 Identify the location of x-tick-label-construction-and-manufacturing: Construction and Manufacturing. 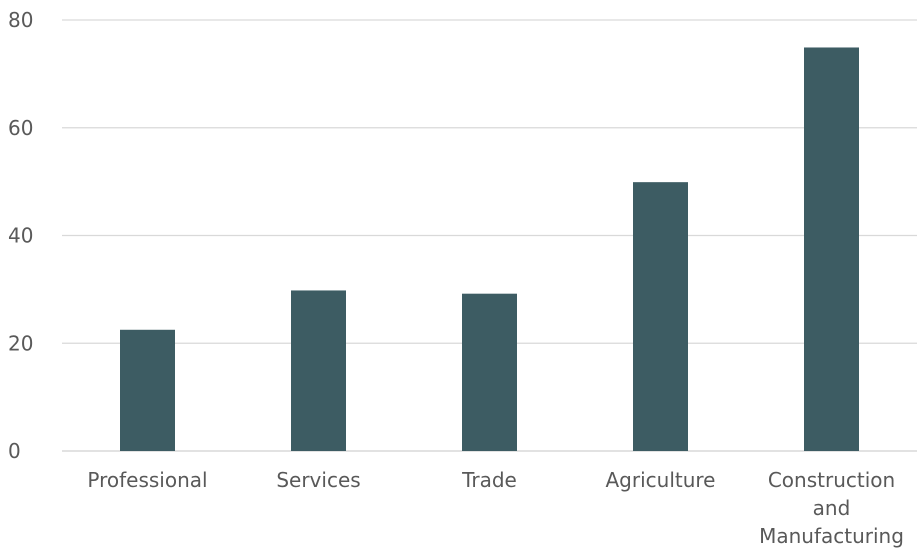
(831, 508).